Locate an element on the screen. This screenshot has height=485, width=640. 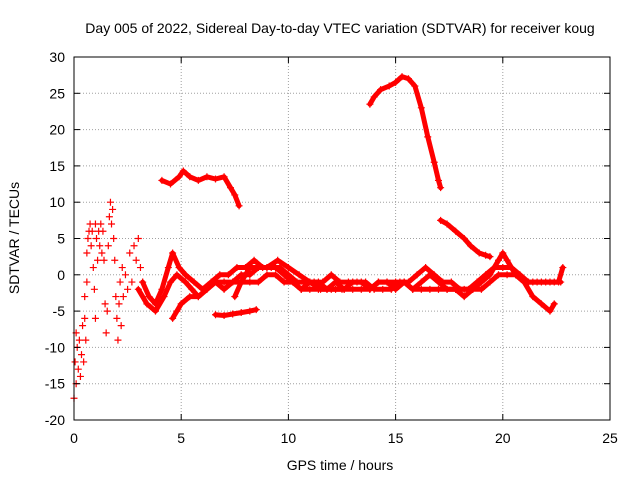
y-tick-label: -15 is located at coordinates (55, 384).